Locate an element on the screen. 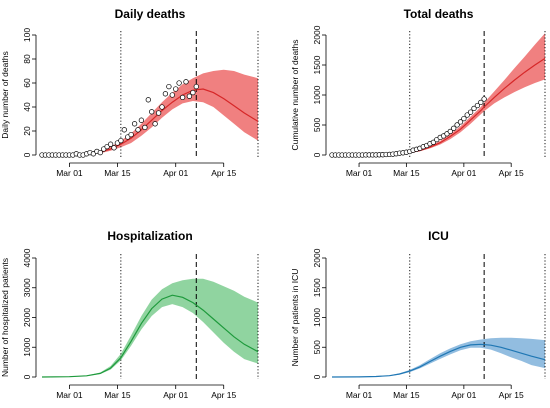 Image resolution: width=550 pixels, height=408 pixels. y-tick-label: 20 is located at coordinates (27, 131).